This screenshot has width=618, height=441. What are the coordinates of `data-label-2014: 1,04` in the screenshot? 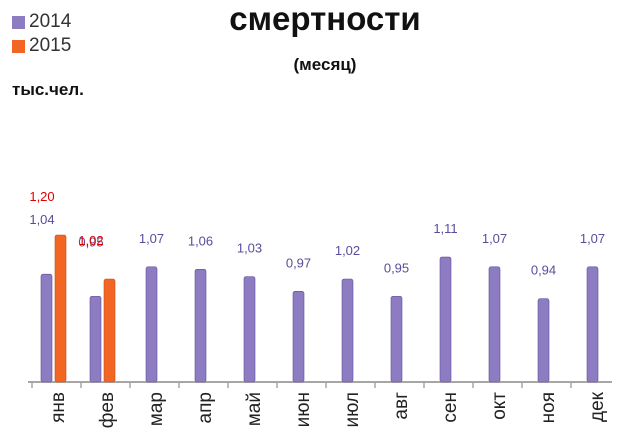 It's located at (41, 219).